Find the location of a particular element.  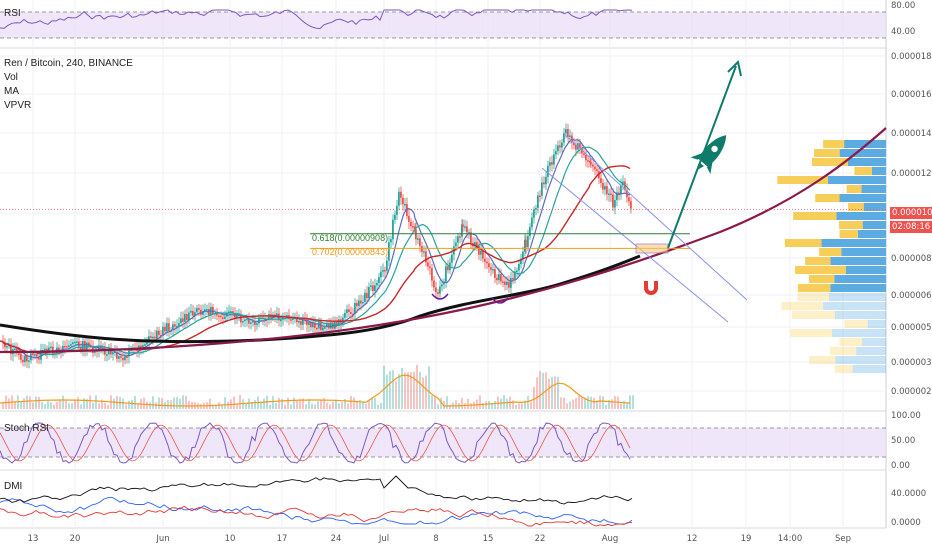

stoch-k-line is located at coordinates (315, 443).